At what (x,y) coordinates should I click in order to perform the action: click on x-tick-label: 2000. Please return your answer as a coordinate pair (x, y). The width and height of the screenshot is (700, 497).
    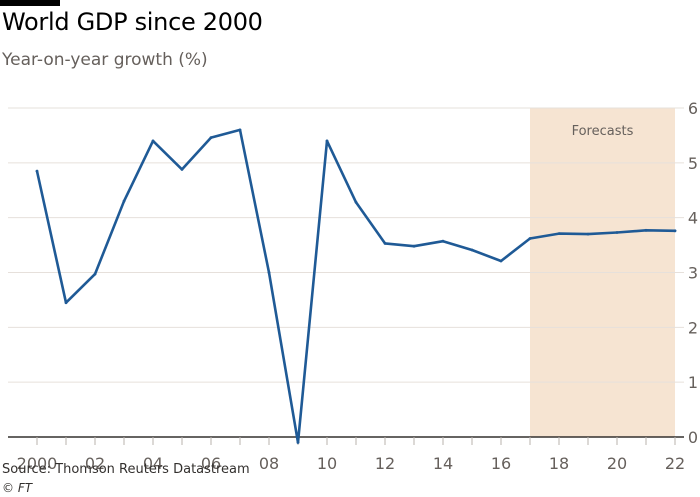
    Looking at the image, I should click on (37, 463).